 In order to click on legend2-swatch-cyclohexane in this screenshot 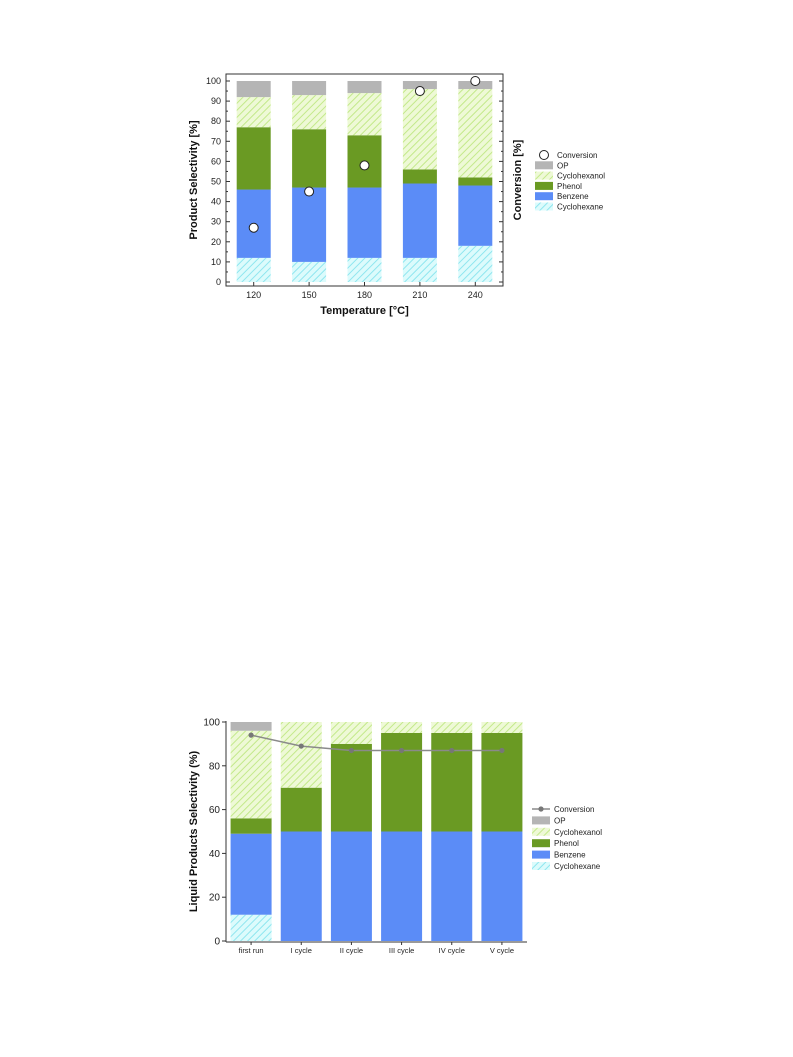, I will do `click(541, 866)`.